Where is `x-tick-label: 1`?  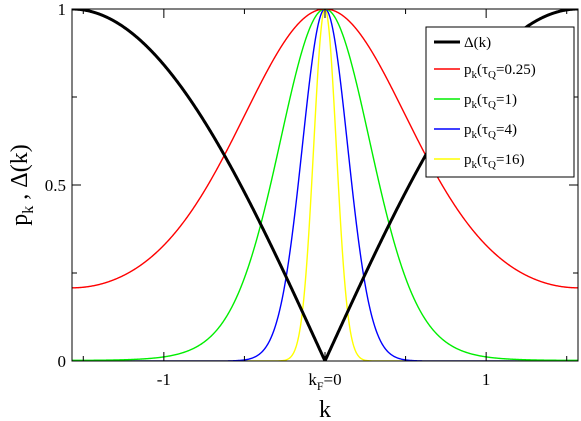 x-tick-label: 1 is located at coordinates (486, 379).